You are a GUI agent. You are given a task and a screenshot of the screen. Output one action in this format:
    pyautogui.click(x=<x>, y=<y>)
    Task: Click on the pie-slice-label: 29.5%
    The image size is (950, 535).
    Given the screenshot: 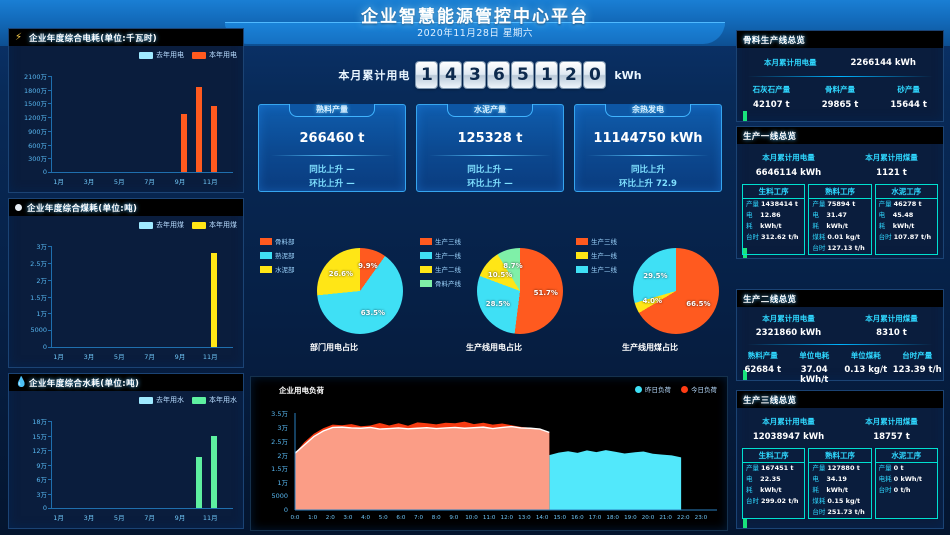 What is the action you would take?
    pyautogui.click(x=655, y=275)
    